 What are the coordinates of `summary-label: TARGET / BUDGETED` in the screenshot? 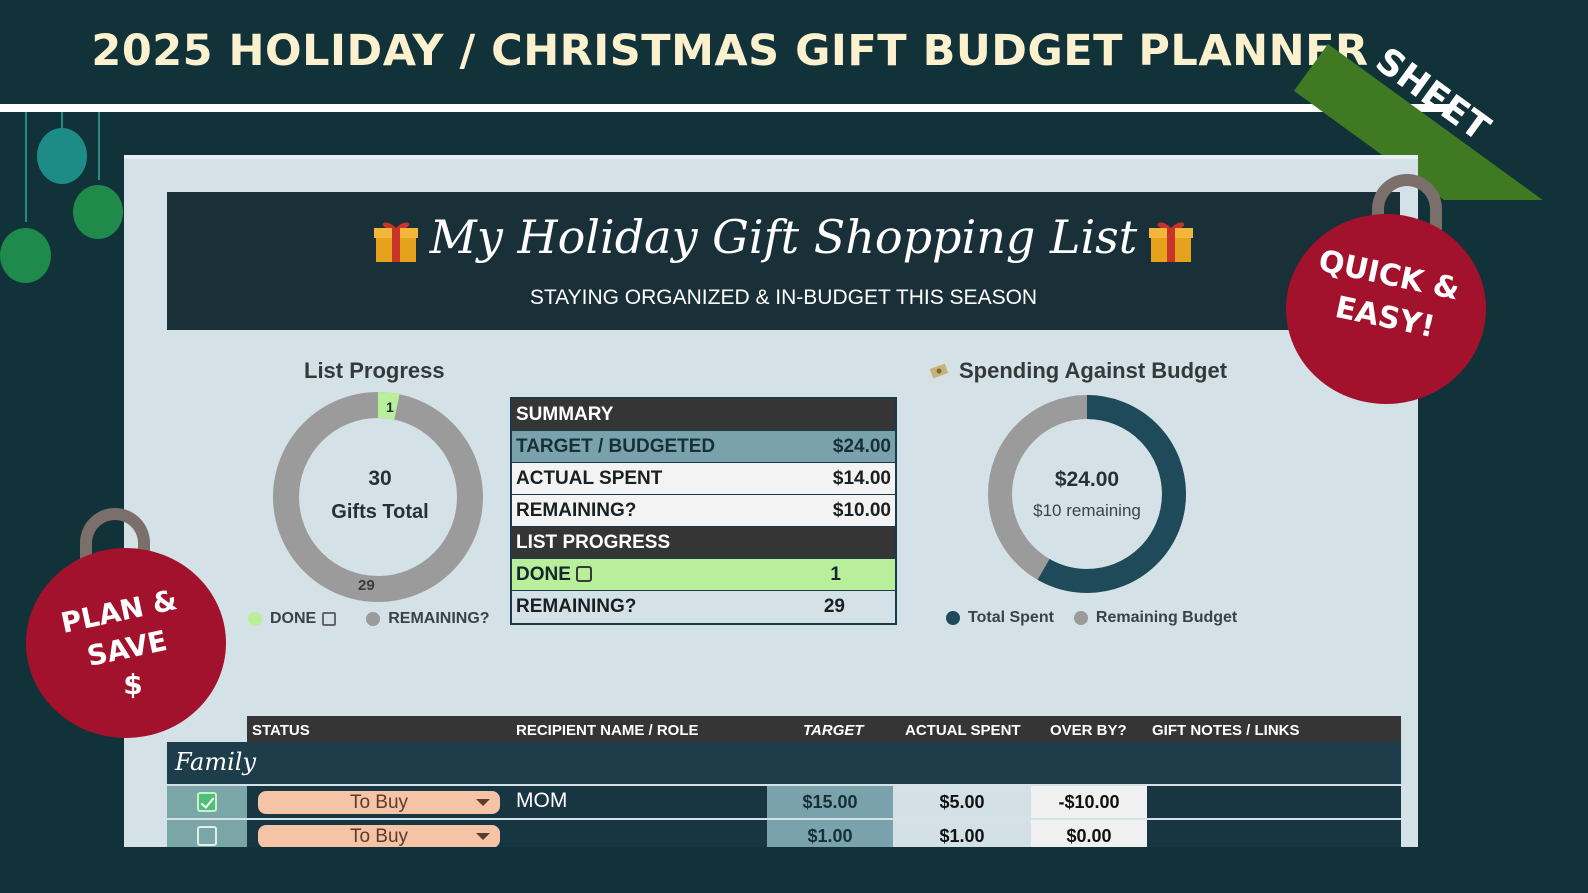 It's located at (616, 446).